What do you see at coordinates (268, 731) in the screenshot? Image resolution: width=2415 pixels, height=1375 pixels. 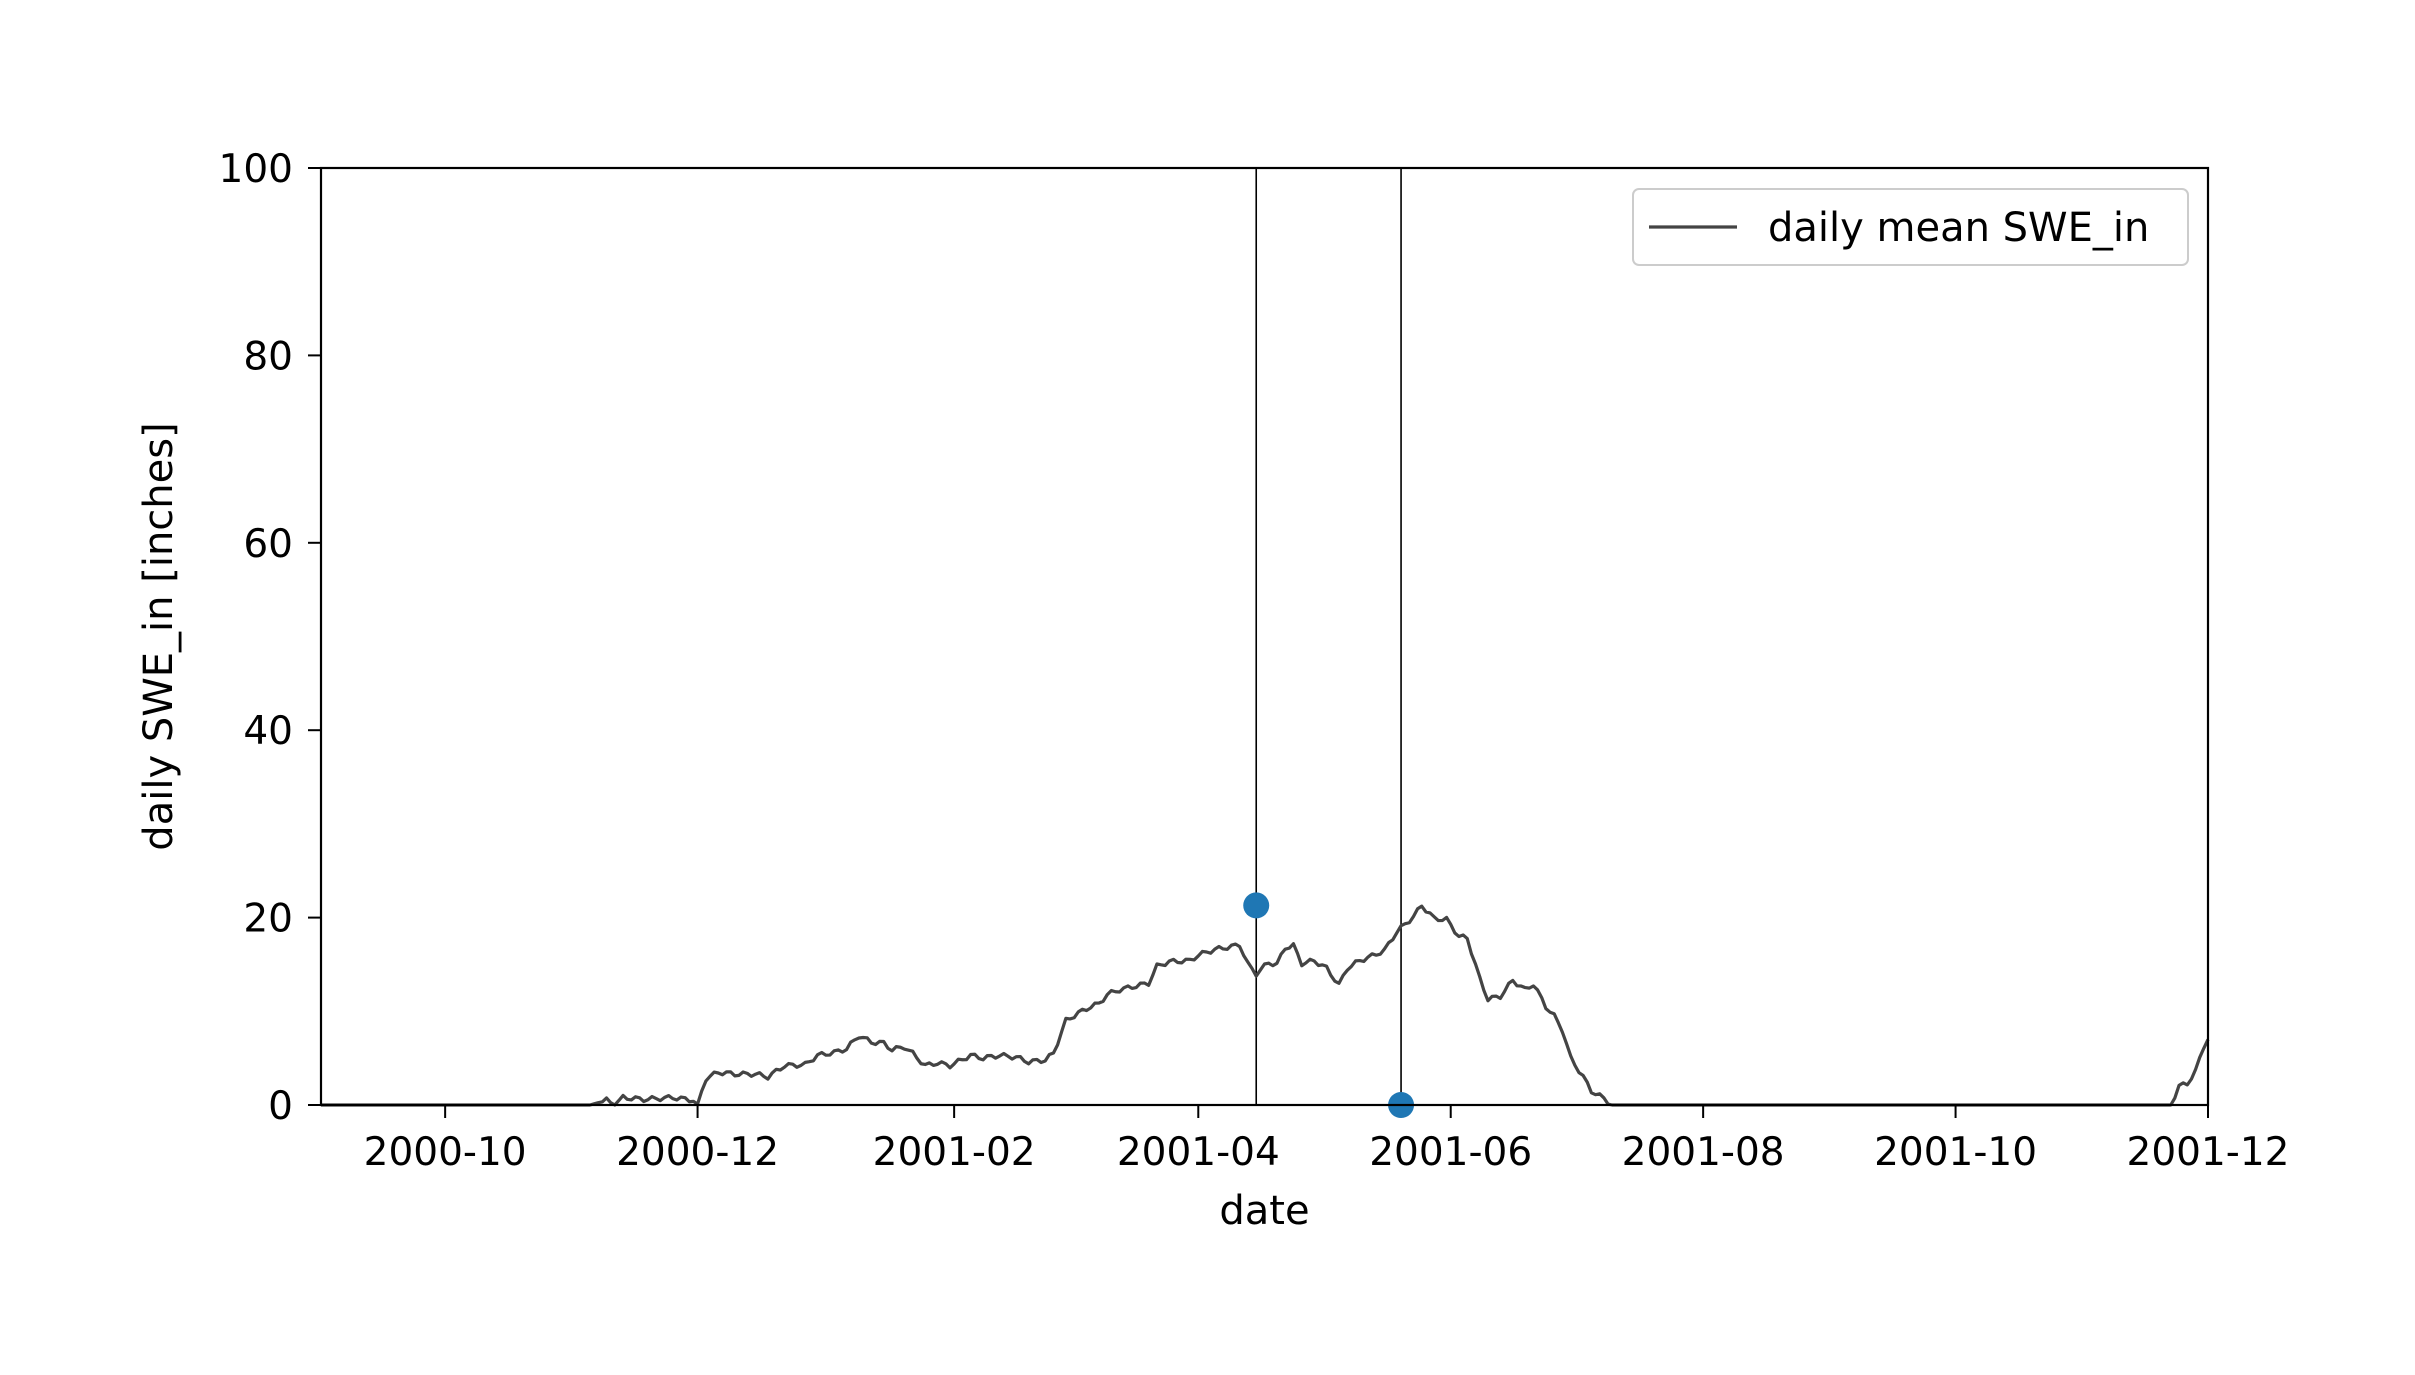 I see `y-tick-label: 40` at bounding box center [268, 731].